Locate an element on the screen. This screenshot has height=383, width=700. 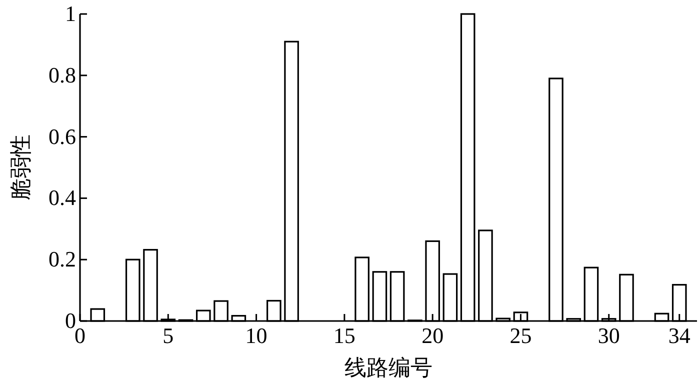
y-tick-label: 0.2 is located at coordinates (62, 259).